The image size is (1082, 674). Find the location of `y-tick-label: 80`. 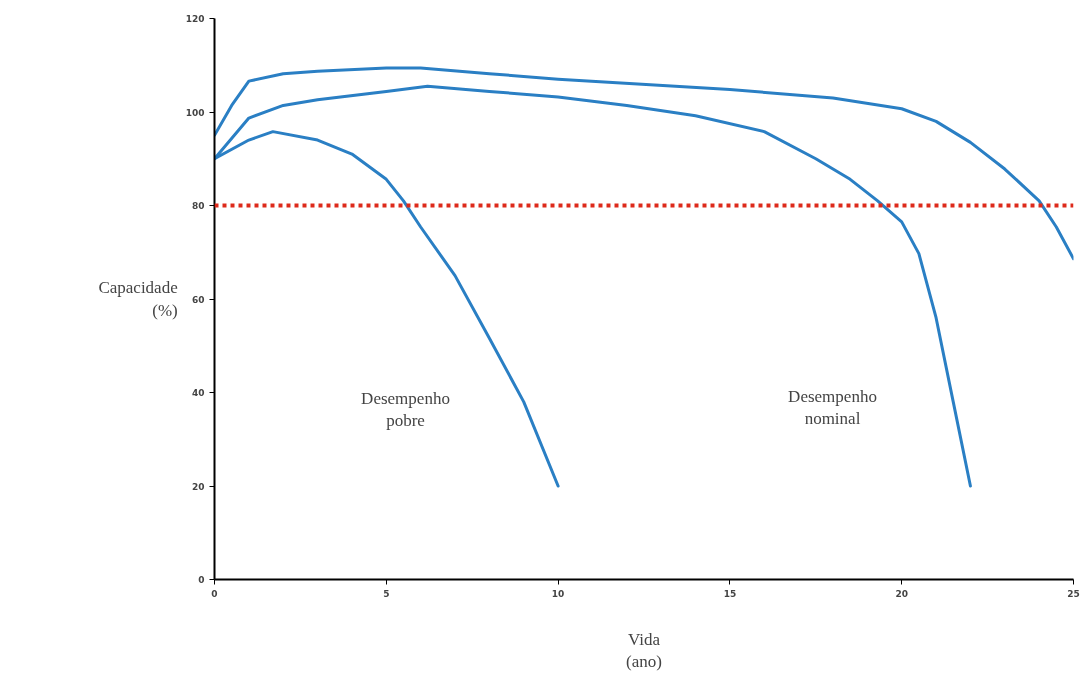

y-tick-label: 80 is located at coordinates (198, 206).